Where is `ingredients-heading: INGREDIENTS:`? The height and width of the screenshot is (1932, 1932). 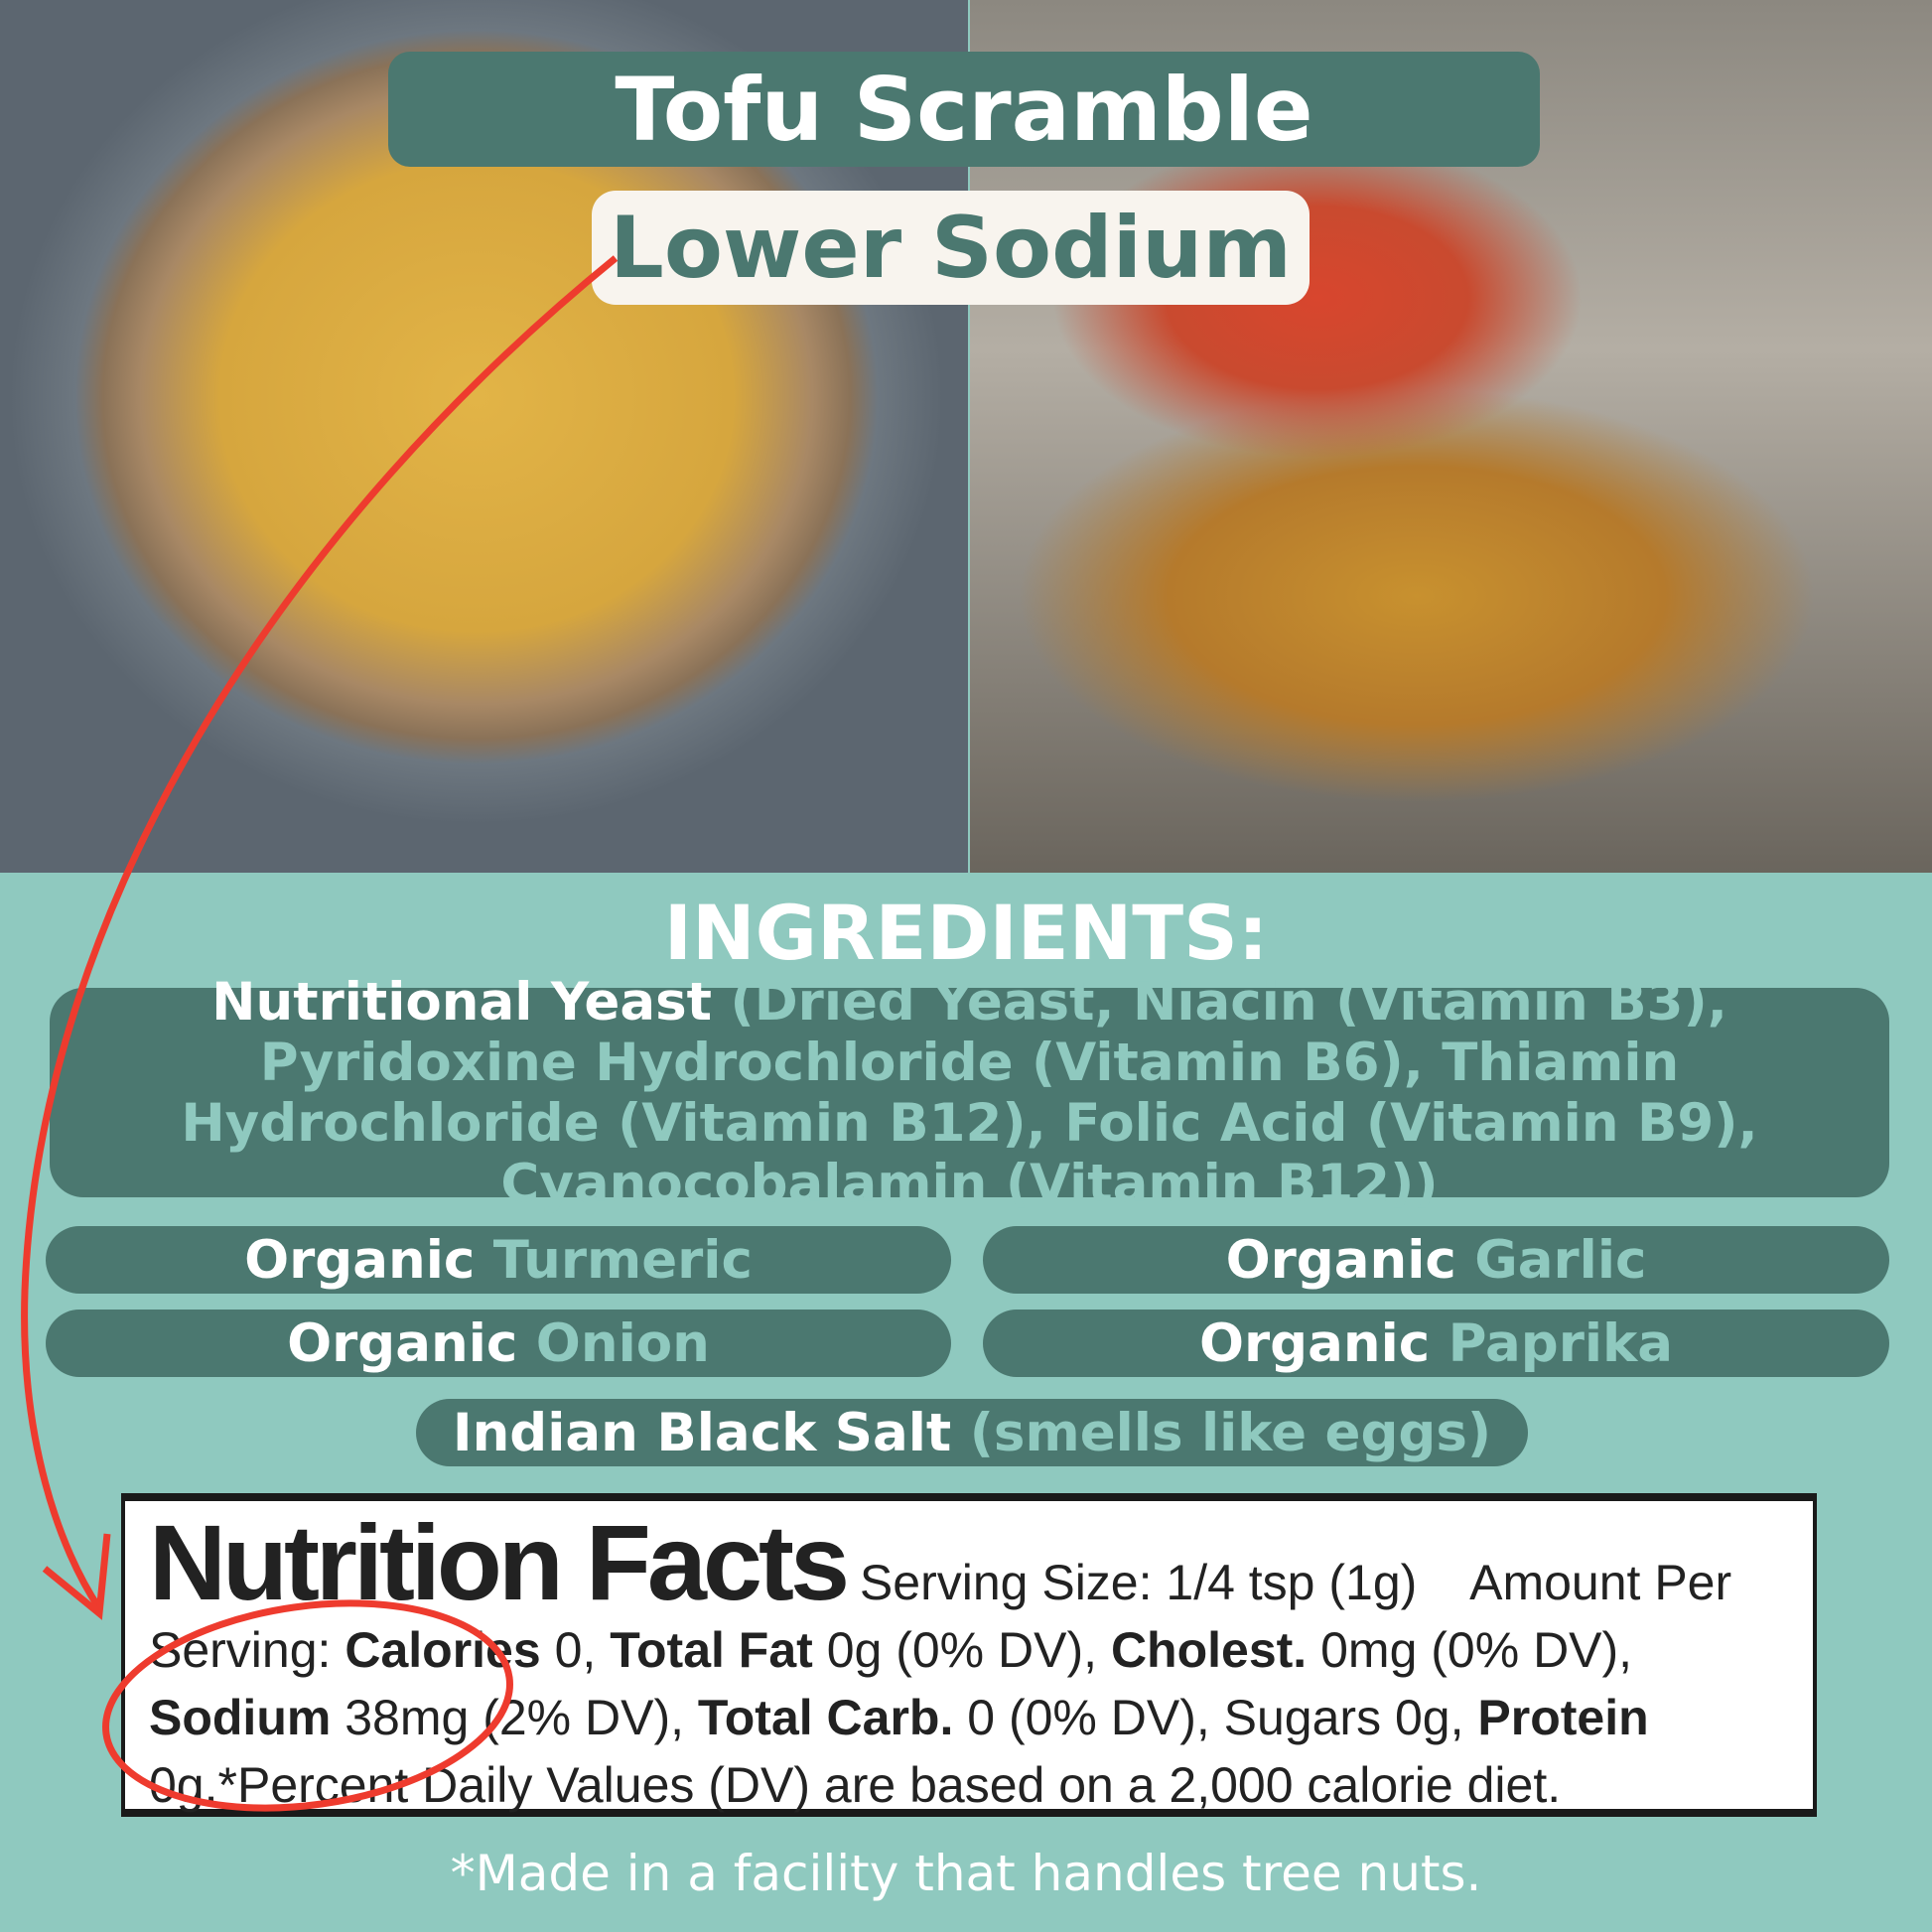 ingredients-heading: INGREDIENTS: is located at coordinates (966, 933).